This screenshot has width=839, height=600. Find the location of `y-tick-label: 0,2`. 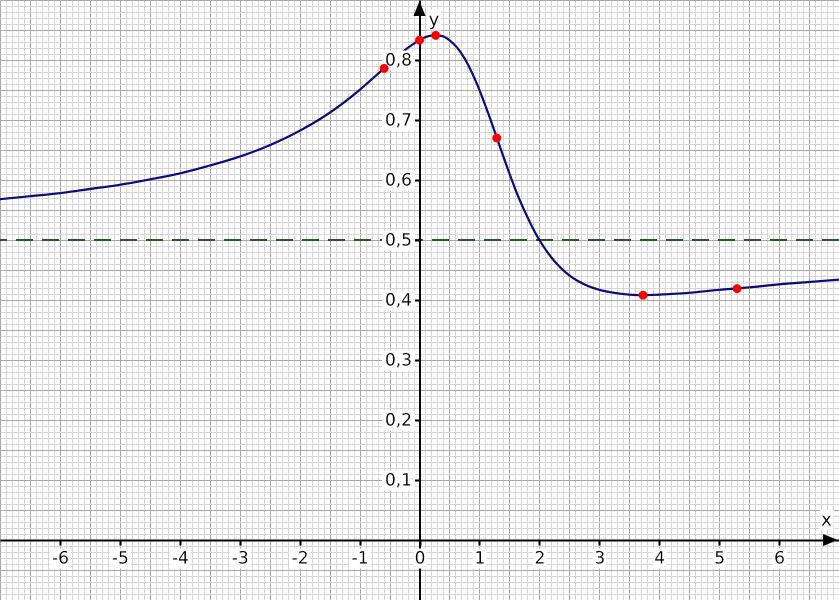

y-tick-label: 0,2 is located at coordinates (398, 420).